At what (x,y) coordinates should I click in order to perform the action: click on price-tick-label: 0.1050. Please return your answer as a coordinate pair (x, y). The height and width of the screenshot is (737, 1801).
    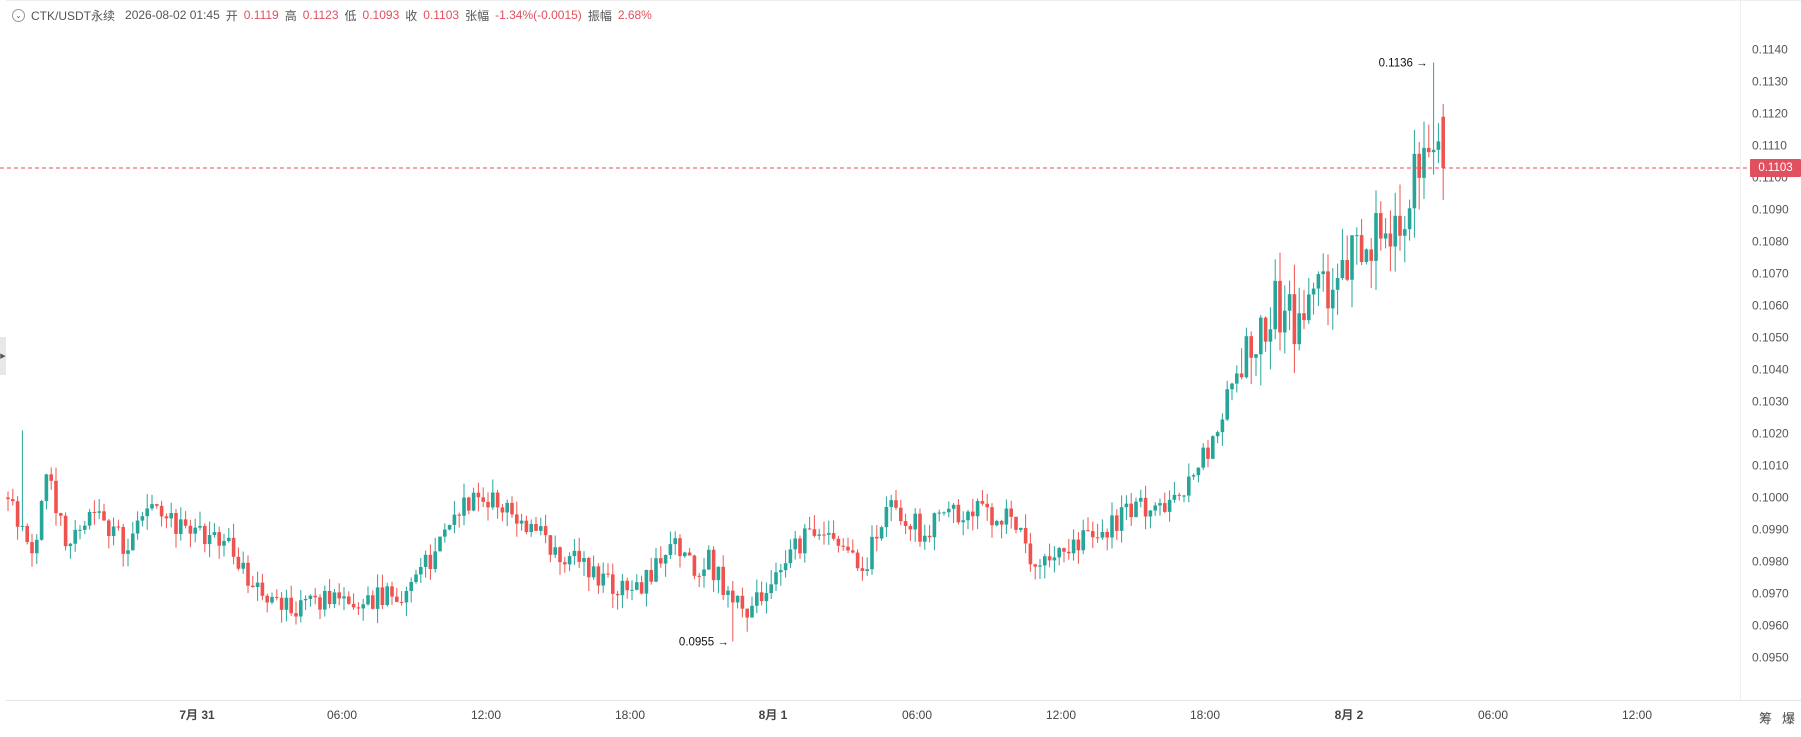
    Looking at the image, I should click on (1770, 338).